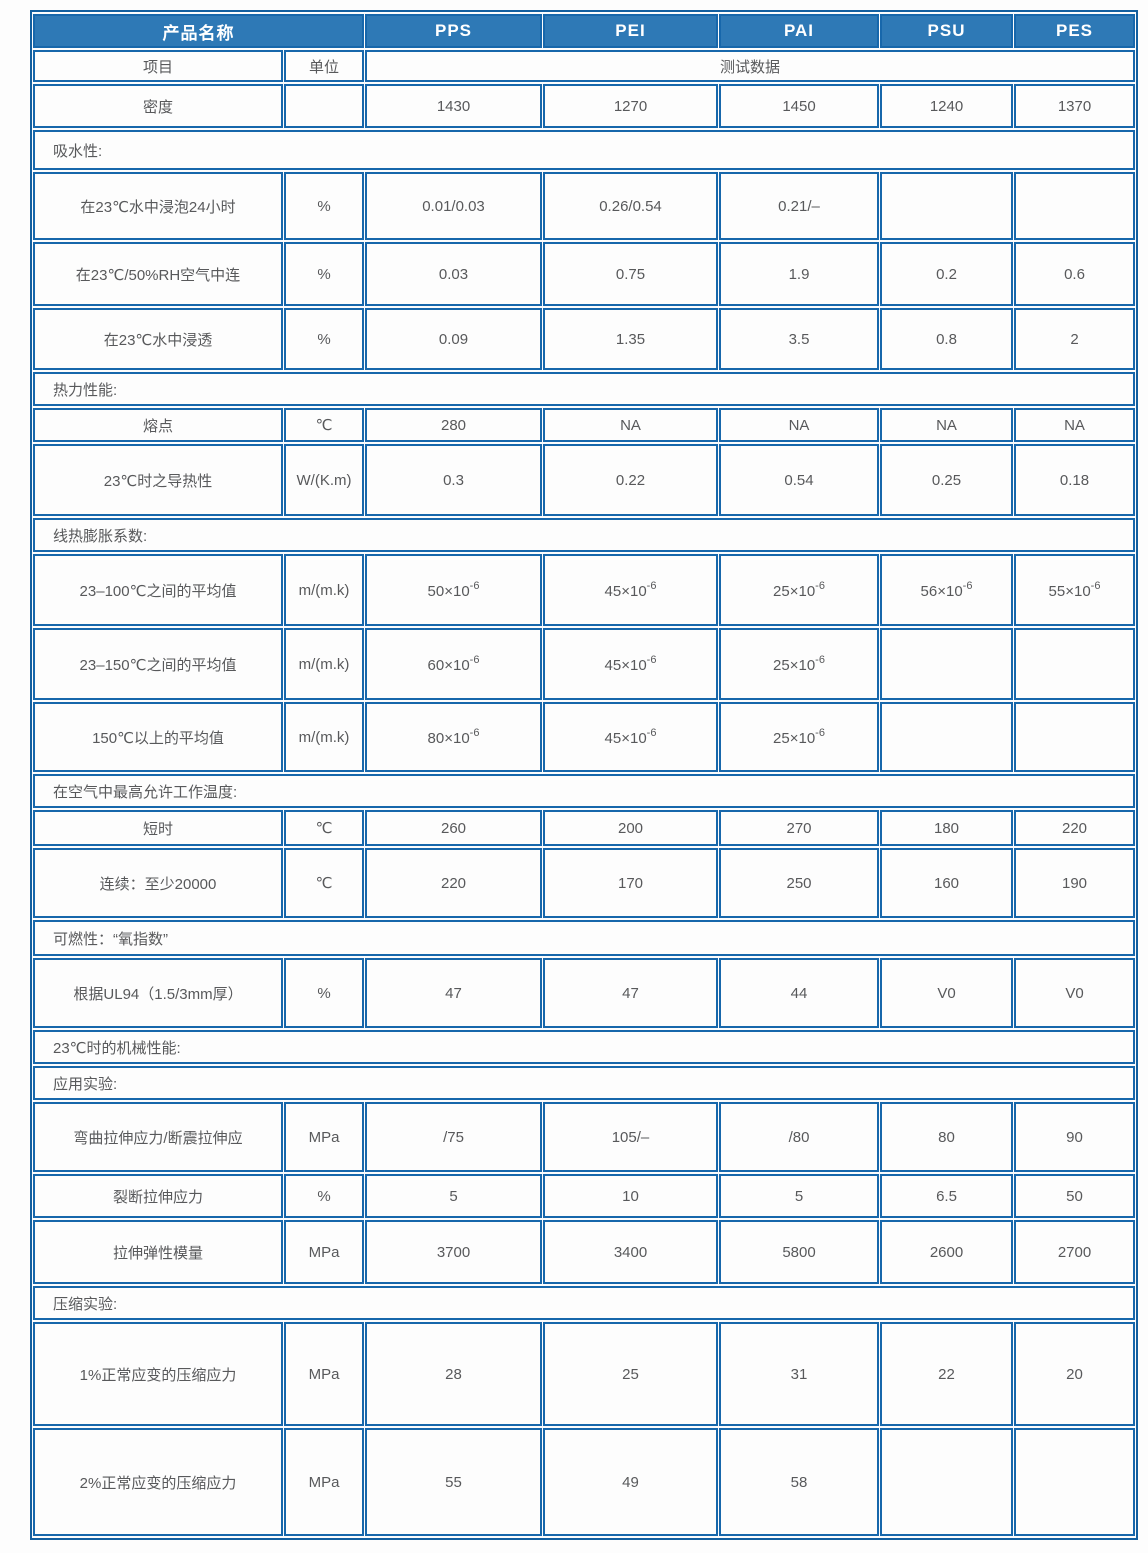 Image resolution: width=1148 pixels, height=1553 pixels. What do you see at coordinates (630, 828) in the screenshot?
I see `value-cell: 200` at bounding box center [630, 828].